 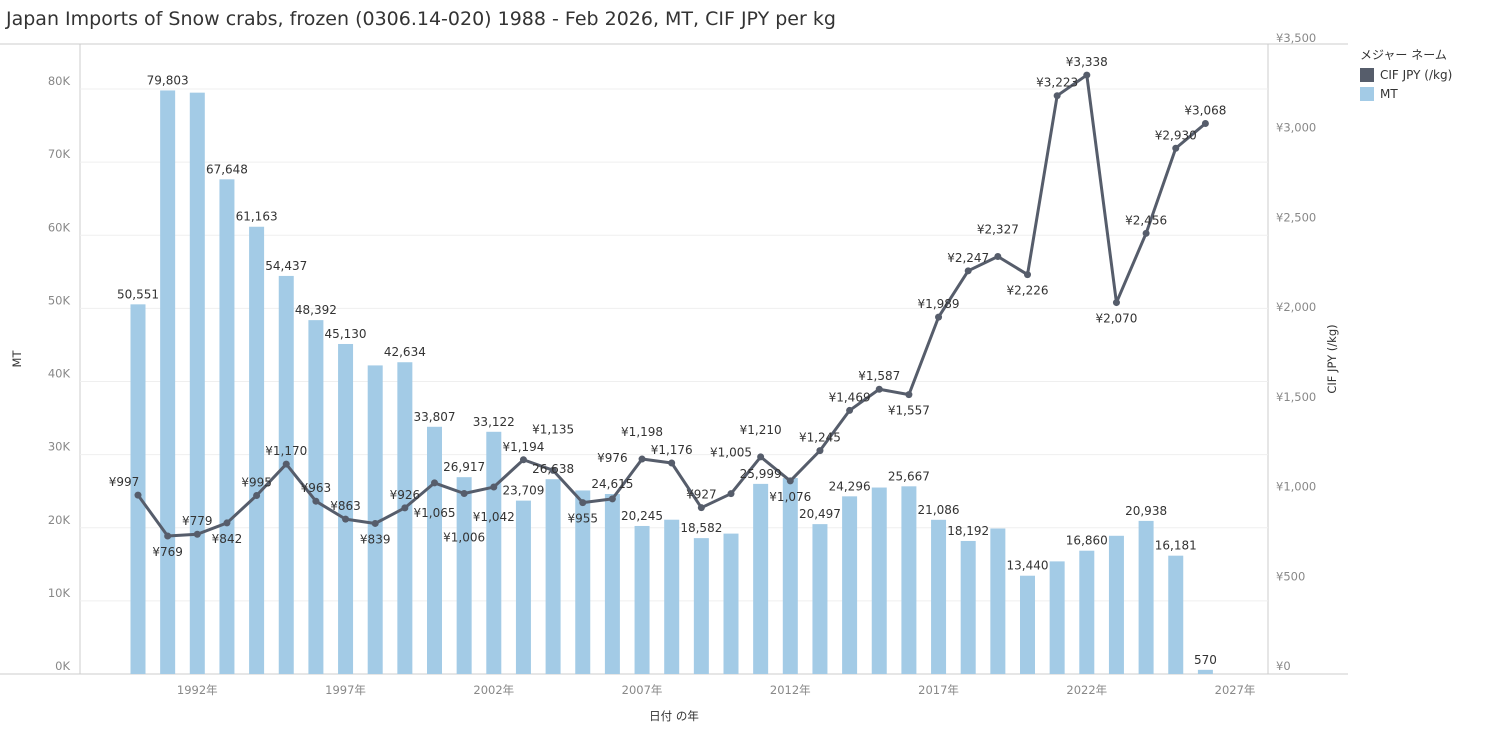 What do you see at coordinates (59, 81) in the screenshot?
I see `y-left-tick-label: 80K` at bounding box center [59, 81].